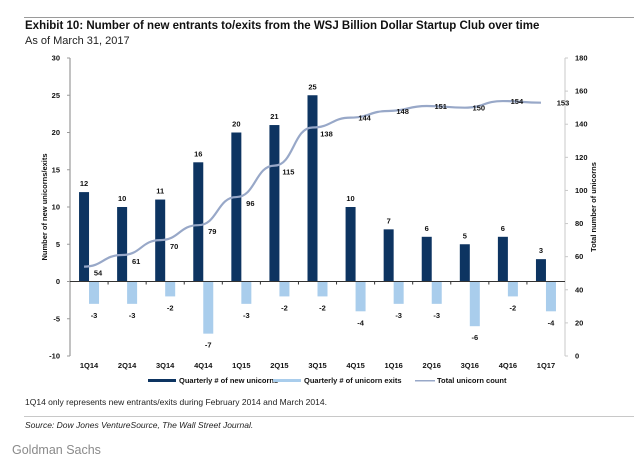 This screenshot has width=640, height=471. I want to click on right-tick-label: 0, so click(577, 356).